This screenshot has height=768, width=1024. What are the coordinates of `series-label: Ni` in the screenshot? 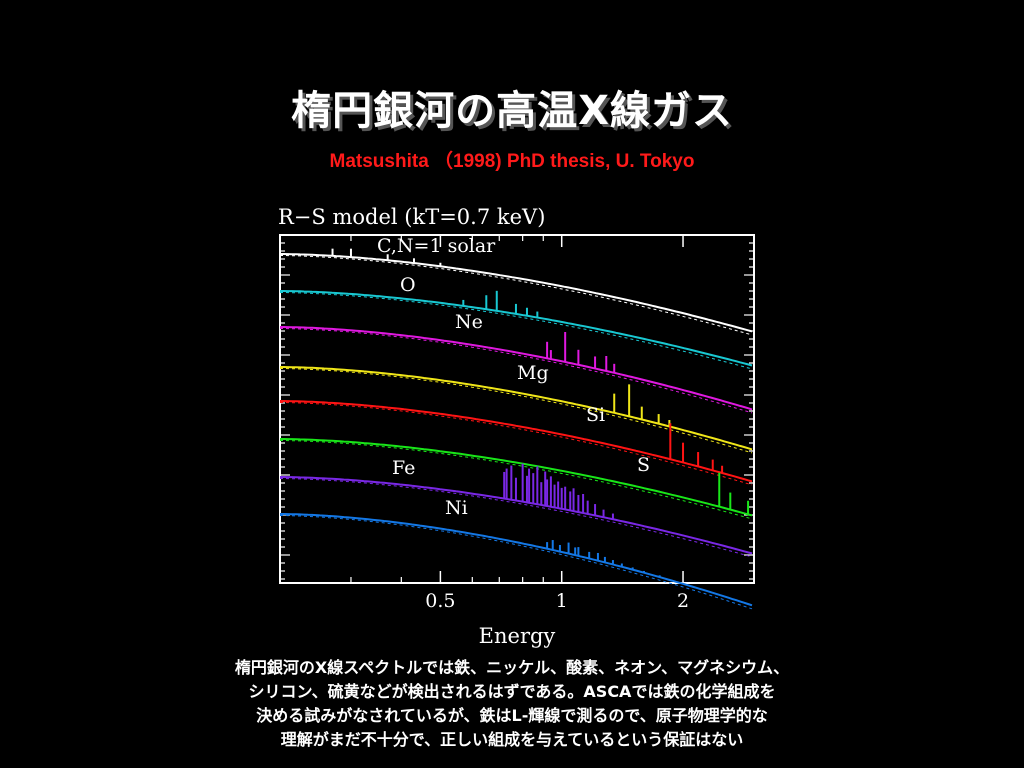 It's located at (456, 508).